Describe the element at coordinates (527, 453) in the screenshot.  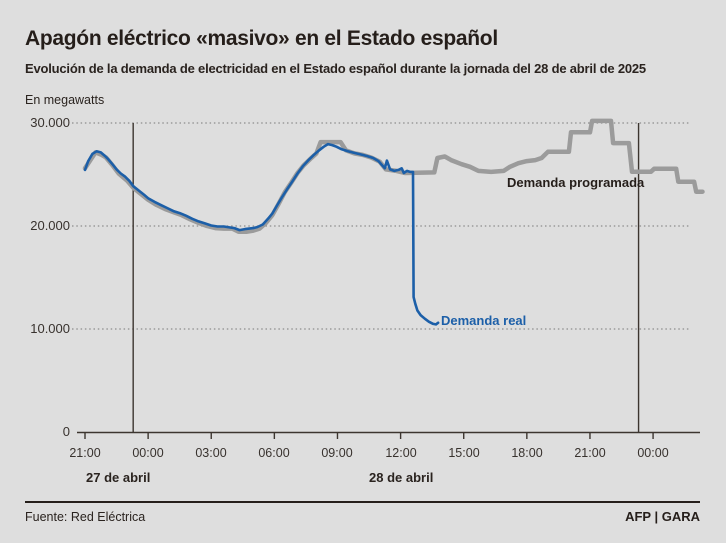
I see `x-axis-tick-label: 18:00` at that location.